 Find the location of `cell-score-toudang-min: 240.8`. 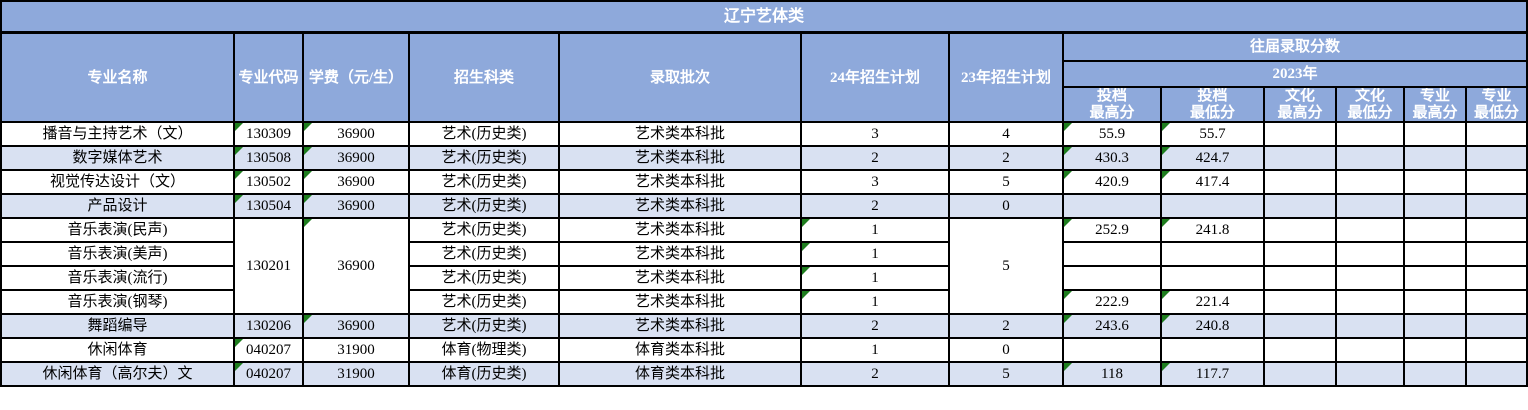

cell-score-toudang-min: 240.8 is located at coordinates (1212, 326).